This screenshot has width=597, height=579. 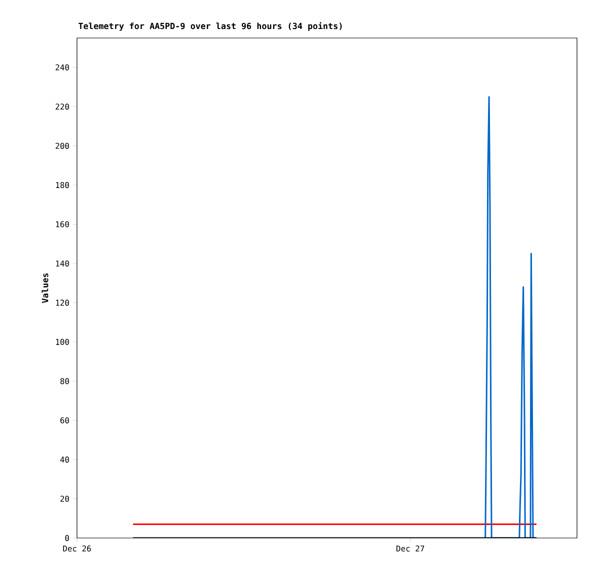 What do you see at coordinates (210, 26) in the screenshot?
I see `chart-title: Telemetry for AA5PD-9 over last 96 hours (34 points)` at bounding box center [210, 26].